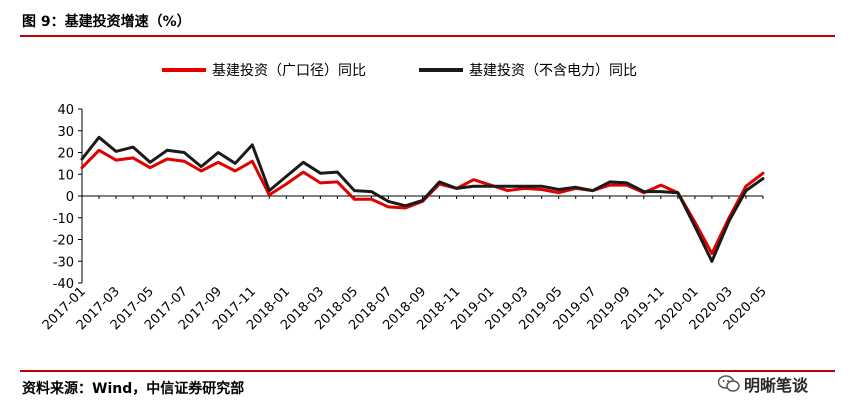  I want to click on y-tick-label: 10, so click(65, 175).